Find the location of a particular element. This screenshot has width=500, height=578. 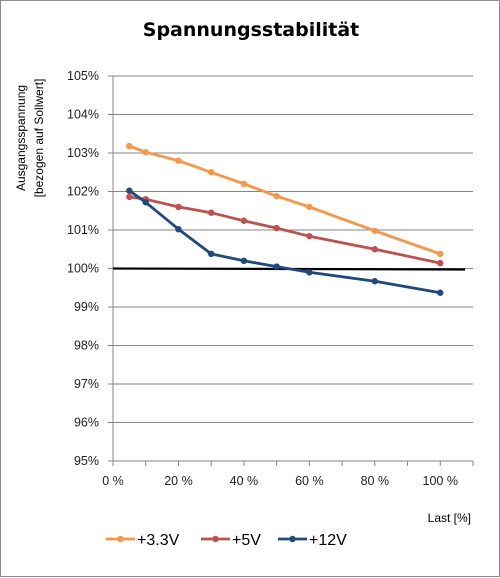

y-tick-label-100: 100% is located at coordinates (83, 269).